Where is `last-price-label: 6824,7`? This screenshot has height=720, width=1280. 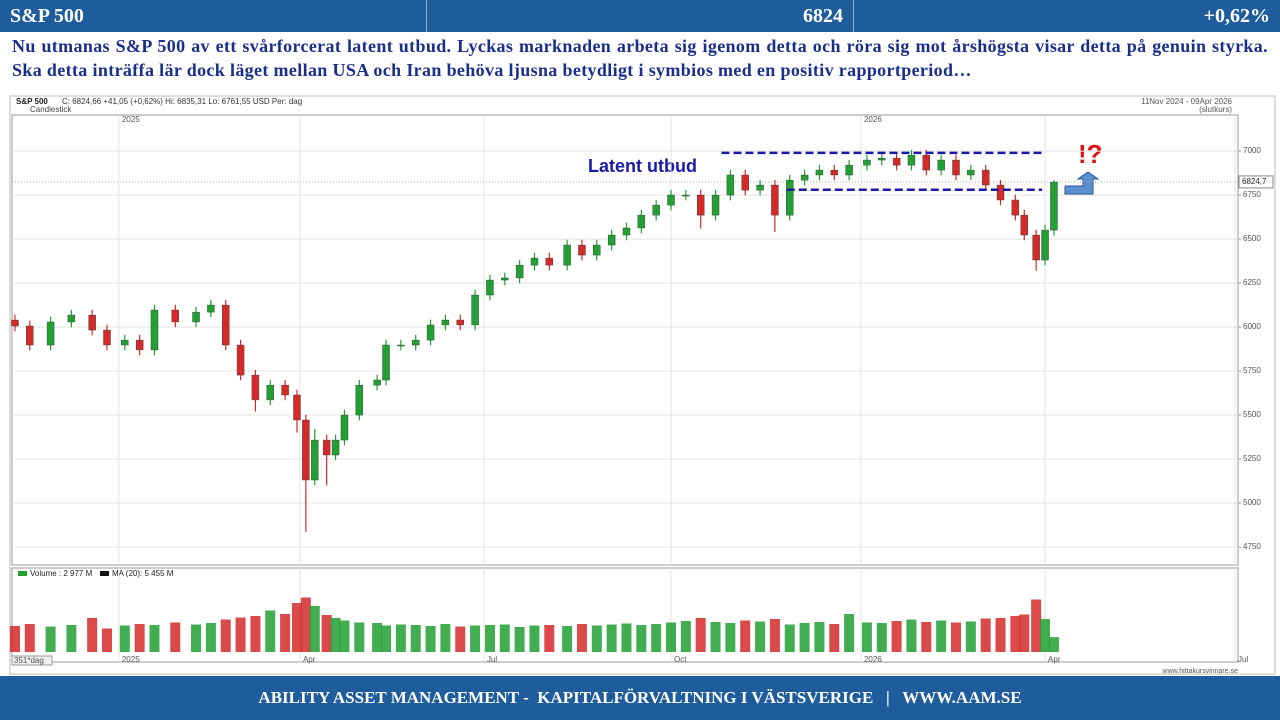 last-price-label: 6824,7 is located at coordinates (1254, 181).